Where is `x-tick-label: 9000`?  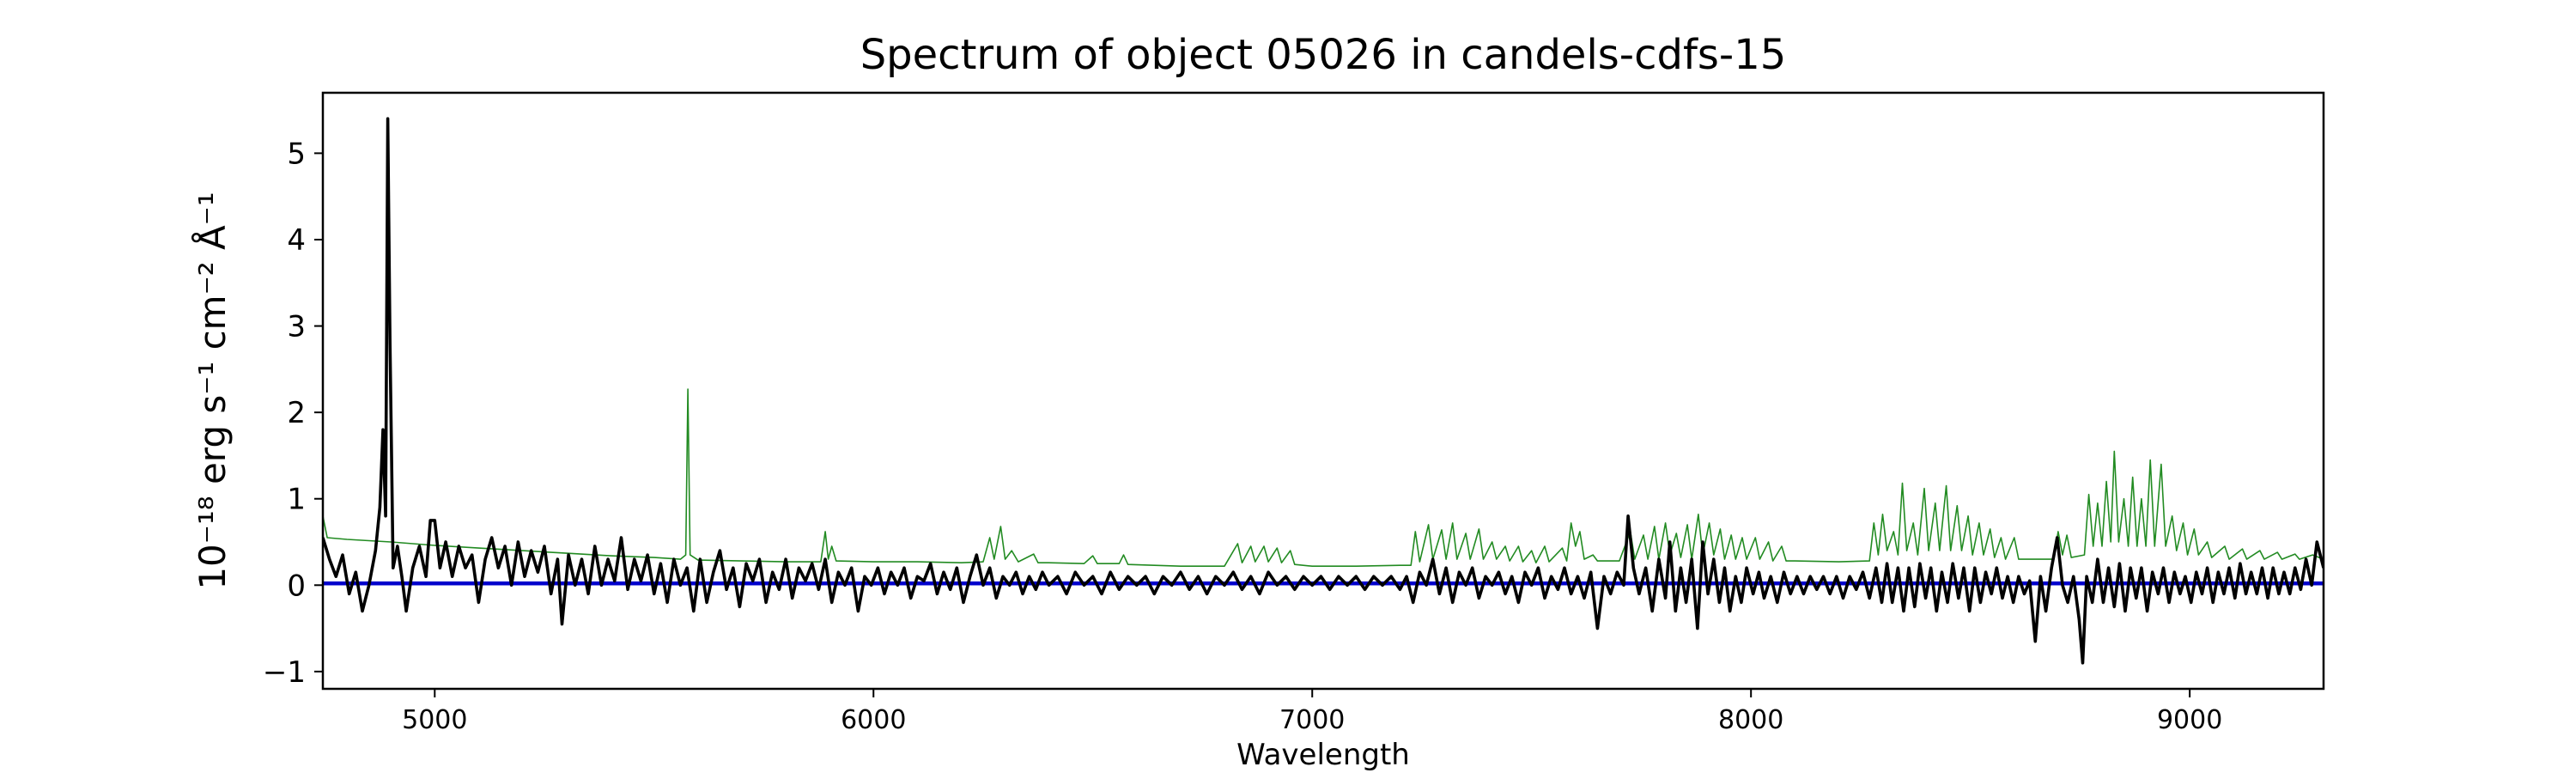
x-tick-label: 9000 is located at coordinates (2189, 720).